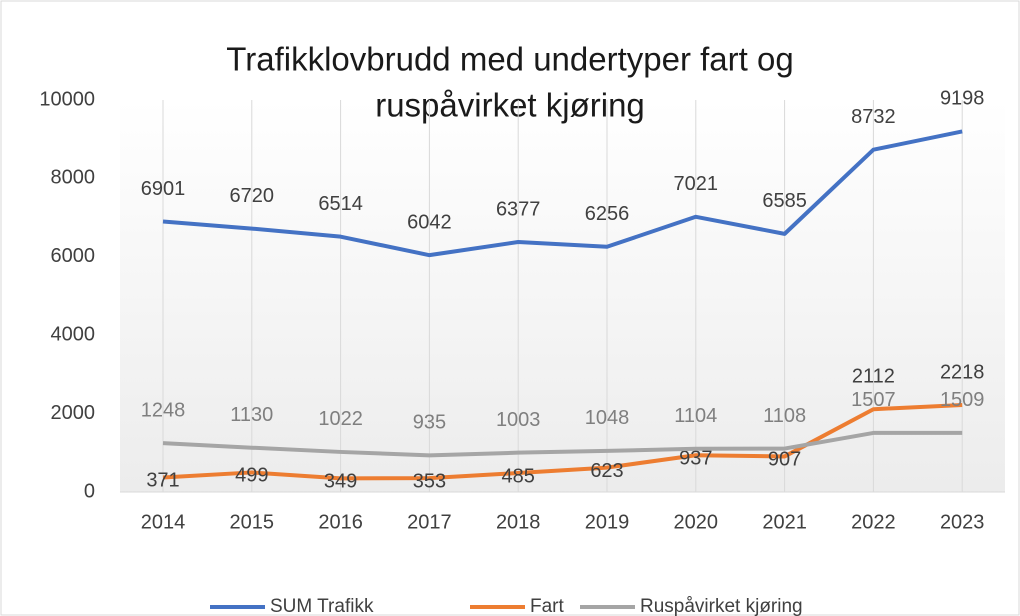 The image size is (1020, 616). I want to click on data-label: 6585, so click(784, 201).